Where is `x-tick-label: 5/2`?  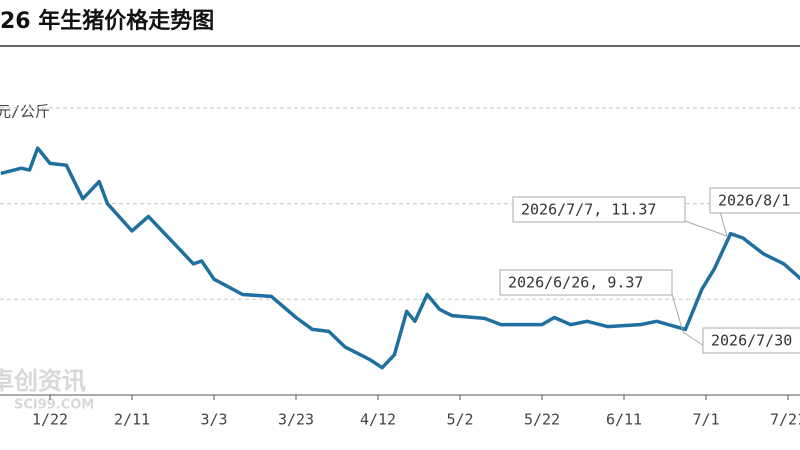 x-tick-label: 5/2 is located at coordinates (459, 420).